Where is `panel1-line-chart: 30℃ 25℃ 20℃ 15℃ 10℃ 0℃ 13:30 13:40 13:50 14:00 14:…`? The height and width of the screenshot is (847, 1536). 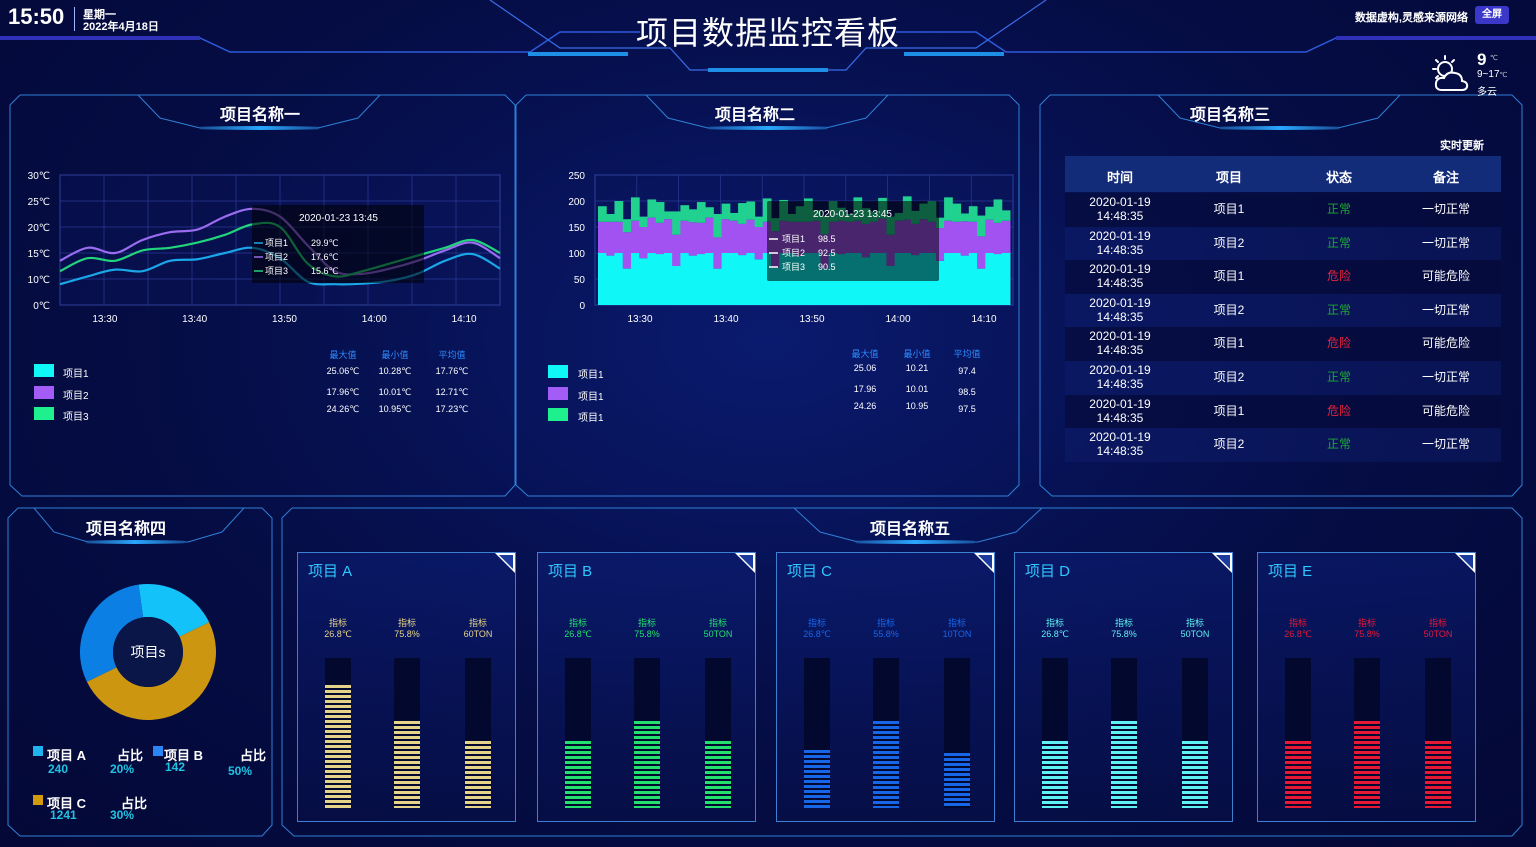
panel1-line-chart: 30℃ 25℃ 20℃ 15℃ 10℃ 0℃ 13:30 13:40 13:50 14:00 14:… is located at coordinates (265, 247).